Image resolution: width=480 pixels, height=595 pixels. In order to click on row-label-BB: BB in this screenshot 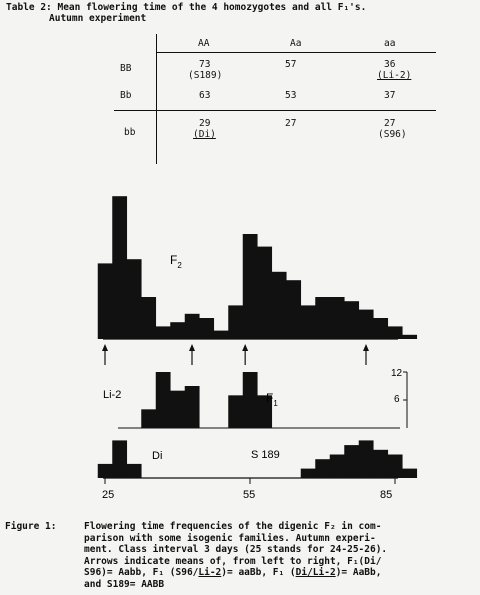, I will do `click(126, 68)`.